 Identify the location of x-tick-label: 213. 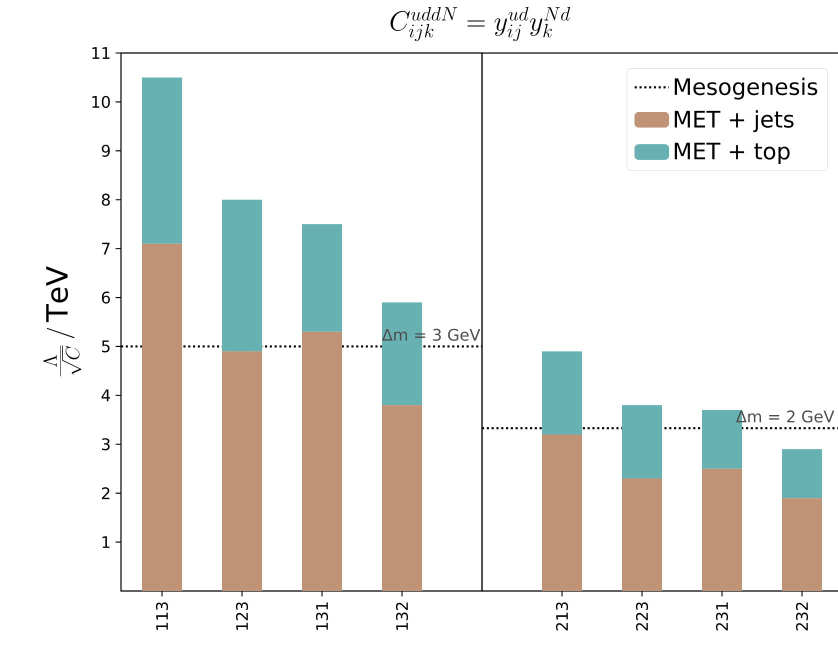
(562, 616).